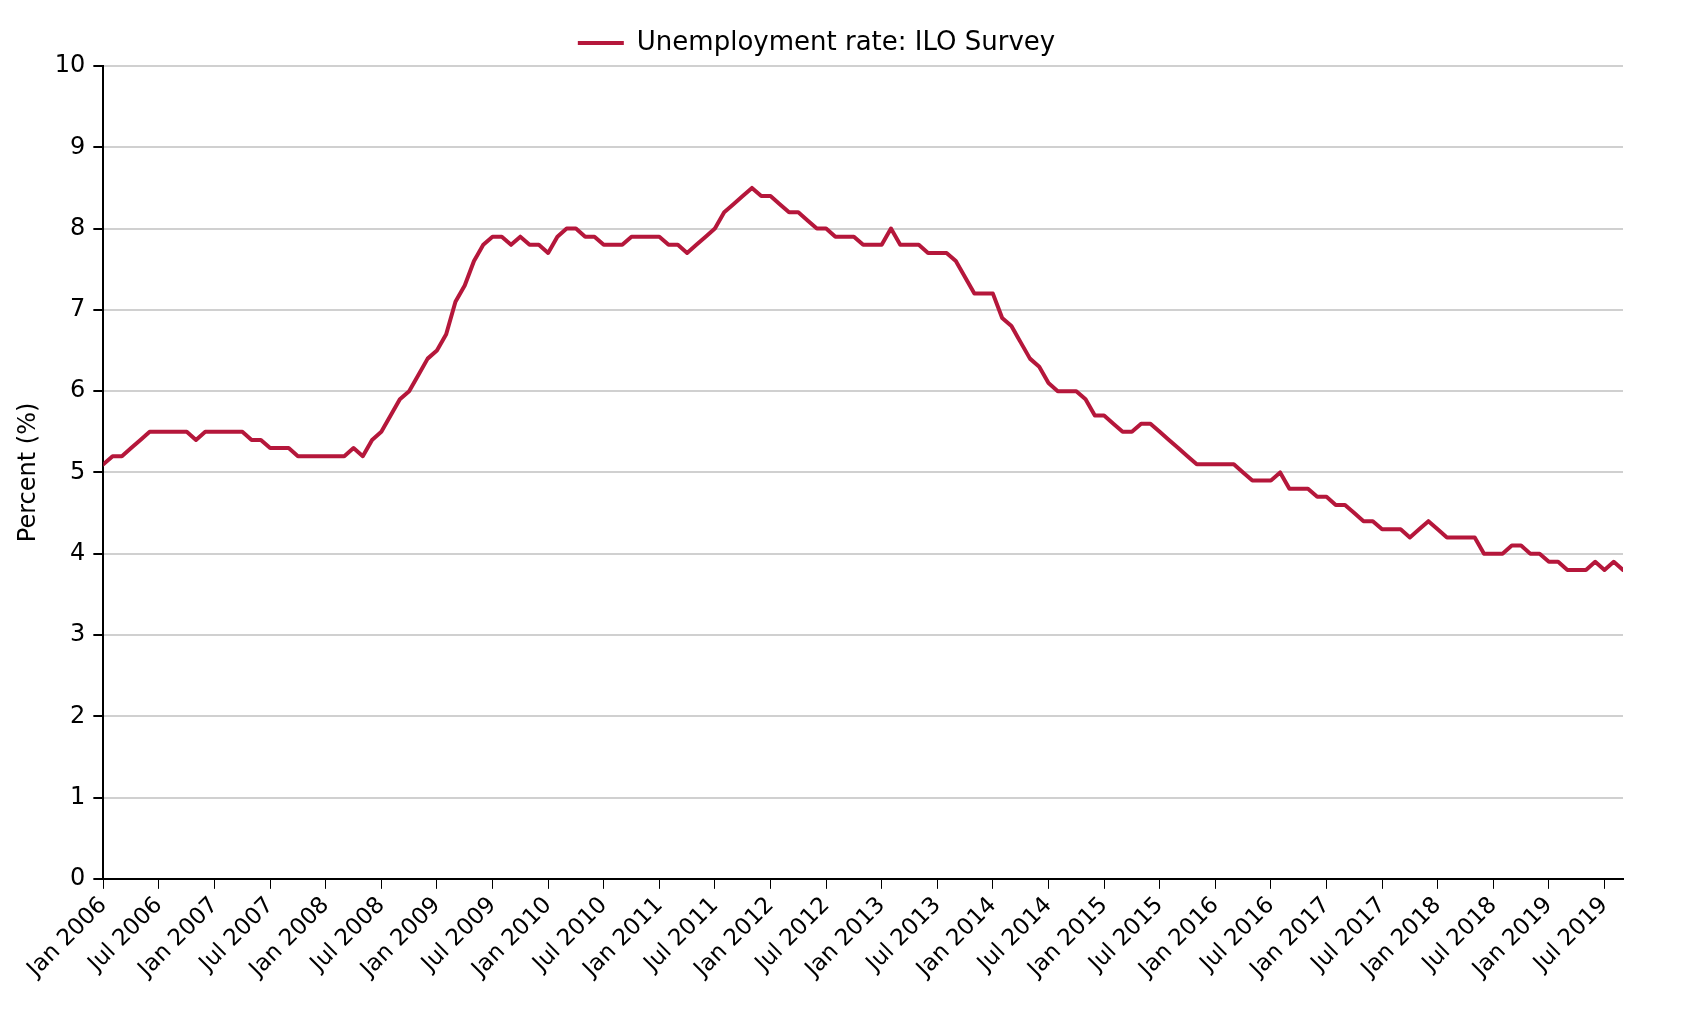 This screenshot has height=1016, width=1691. What do you see at coordinates (78, 633) in the screenshot?
I see `y-tick-label: 3` at bounding box center [78, 633].